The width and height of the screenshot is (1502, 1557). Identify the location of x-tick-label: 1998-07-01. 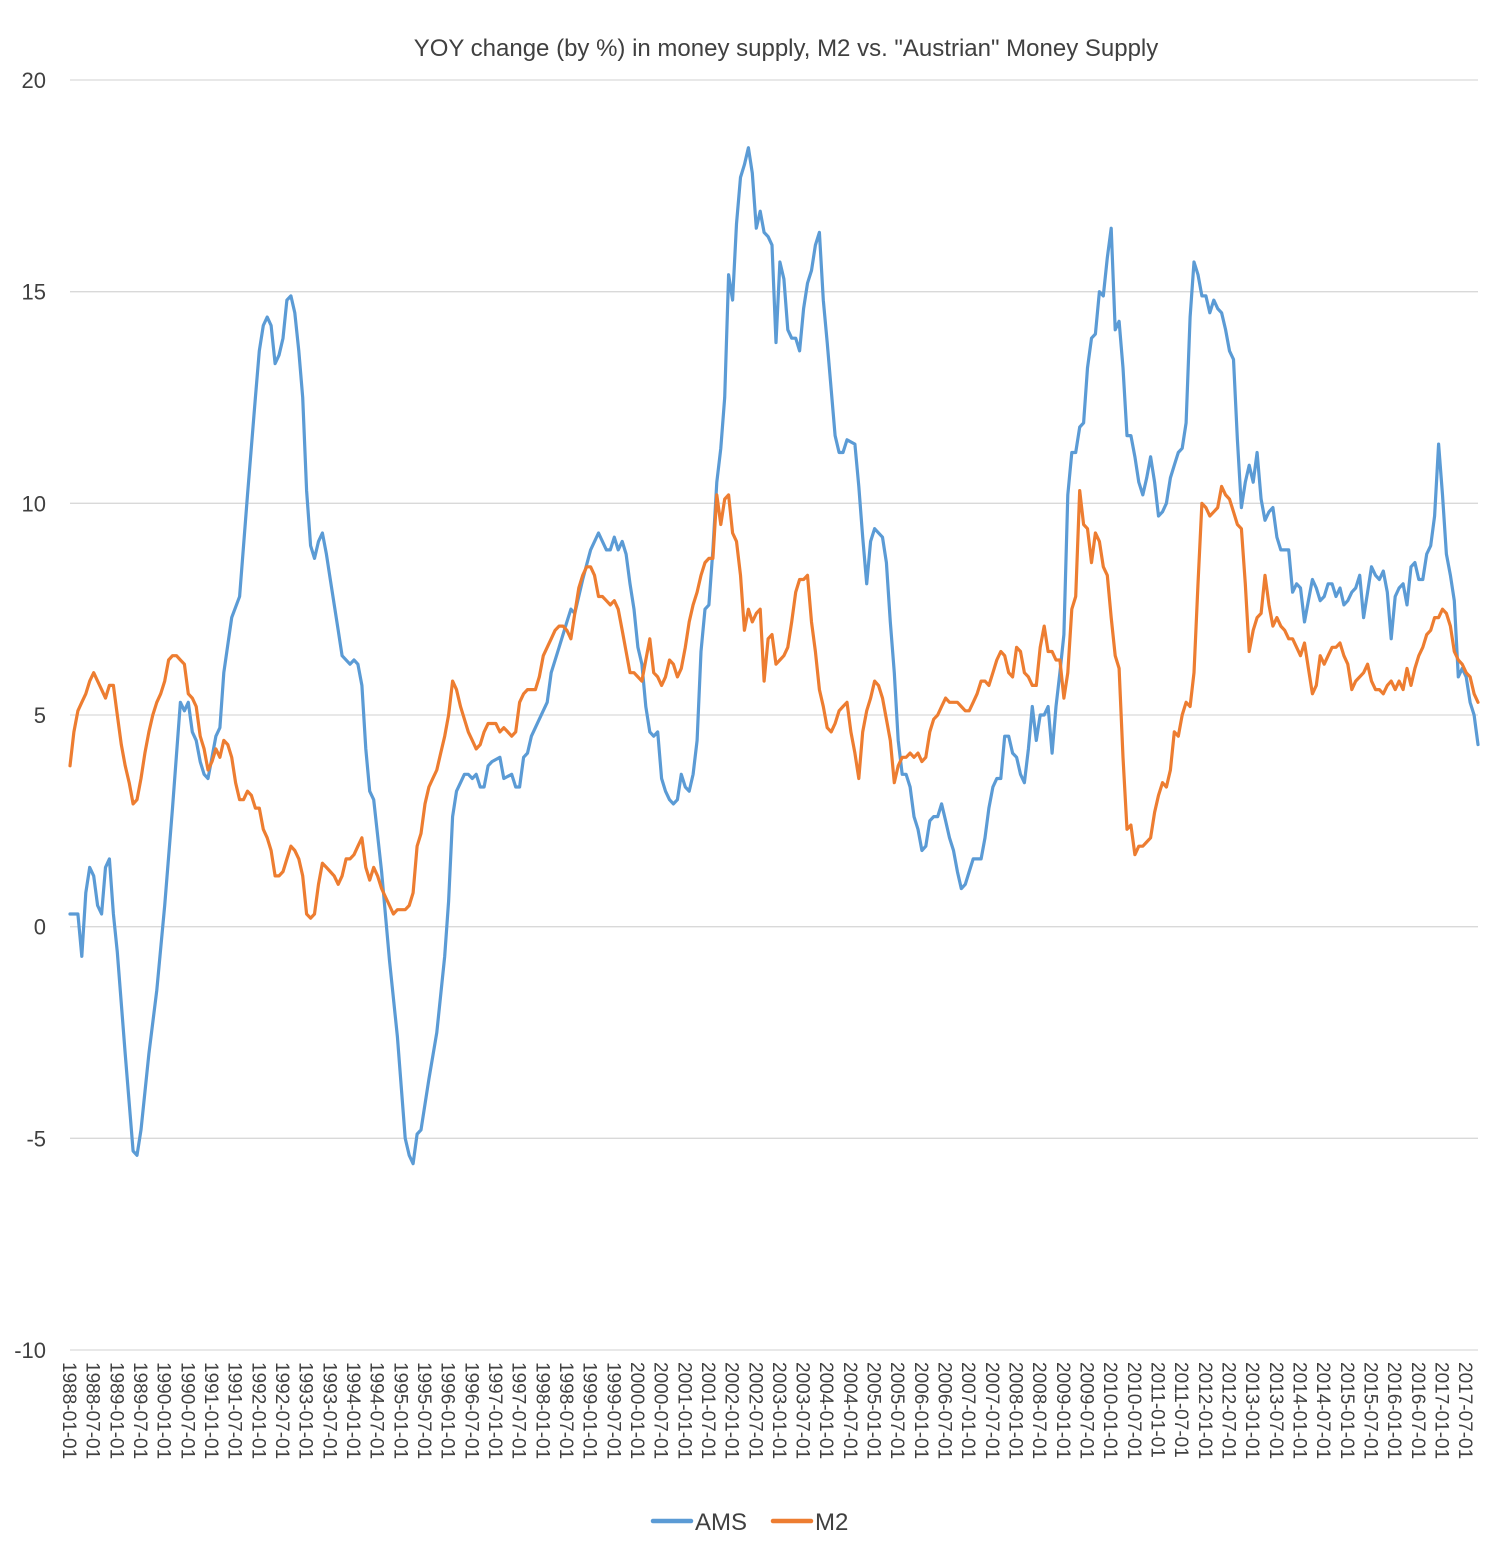
(565, 1410).